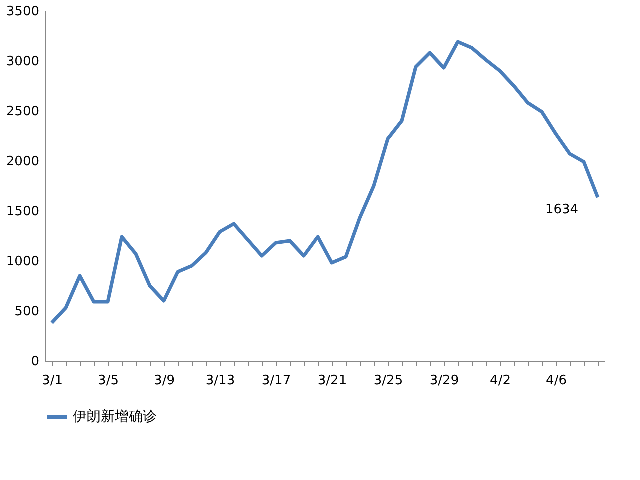 This screenshot has width=640, height=480. What do you see at coordinates (164, 381) in the screenshot?
I see `x-tick-label: 3/9` at bounding box center [164, 381].